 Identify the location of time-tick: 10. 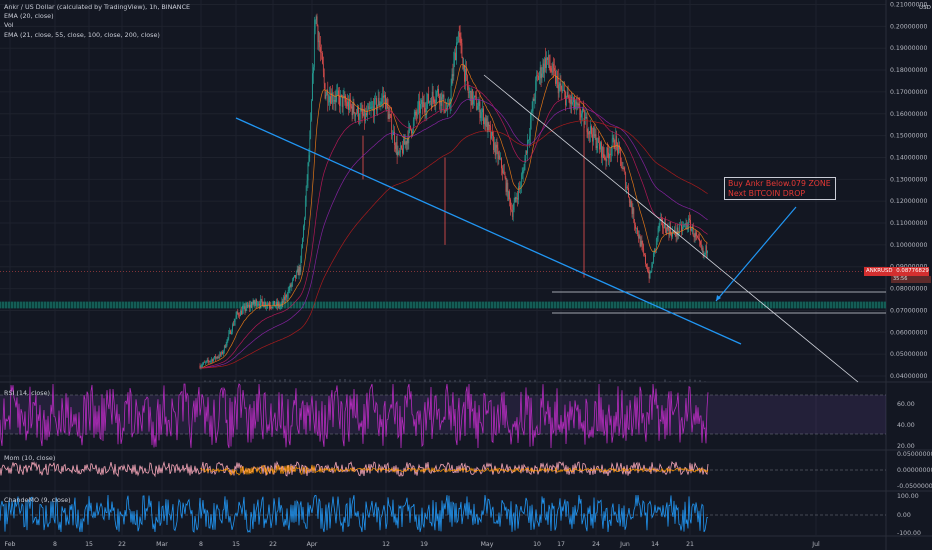
(537, 544).